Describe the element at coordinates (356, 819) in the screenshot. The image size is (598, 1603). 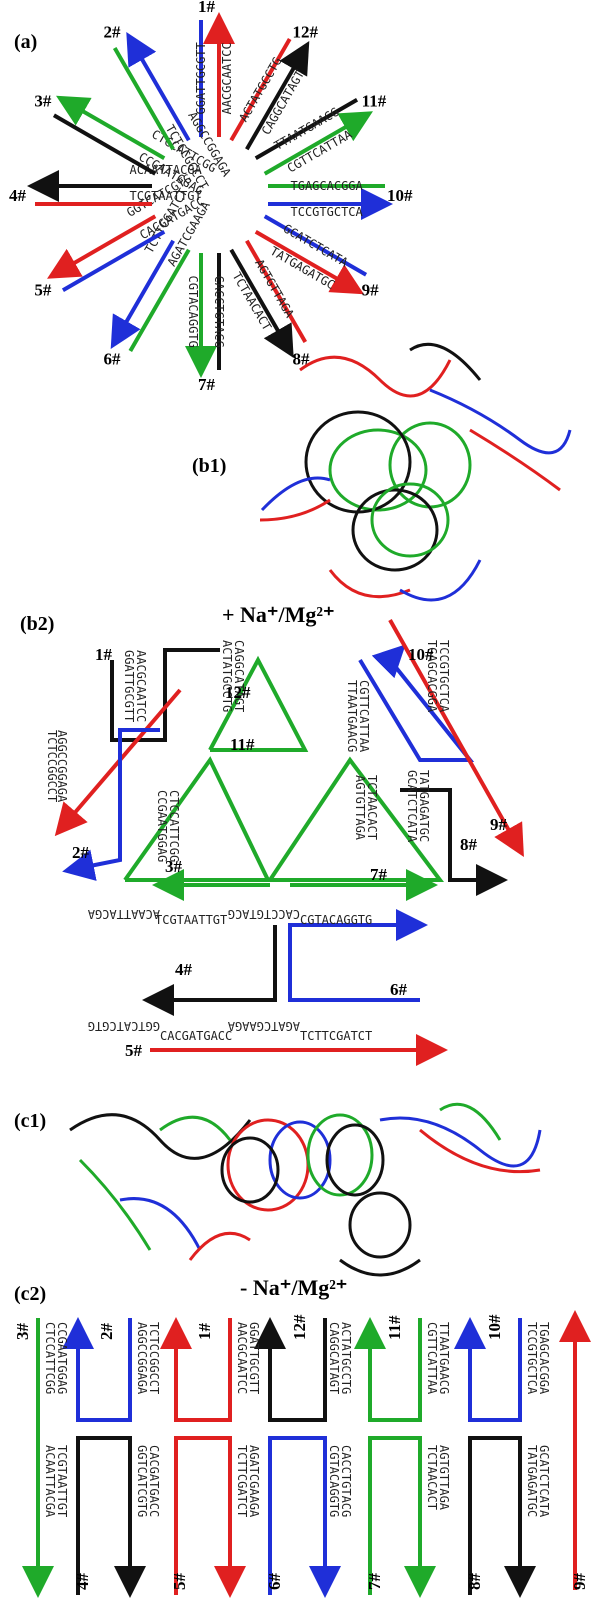
I see `triangle-right` at that location.